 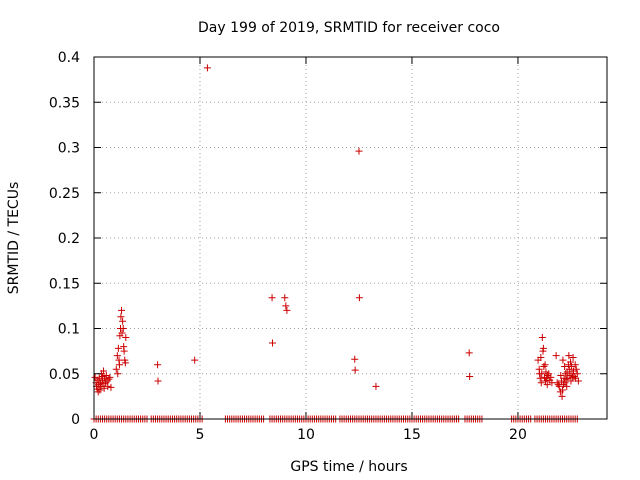 I want to click on y-tick-label: 0.1, so click(x=69, y=330).